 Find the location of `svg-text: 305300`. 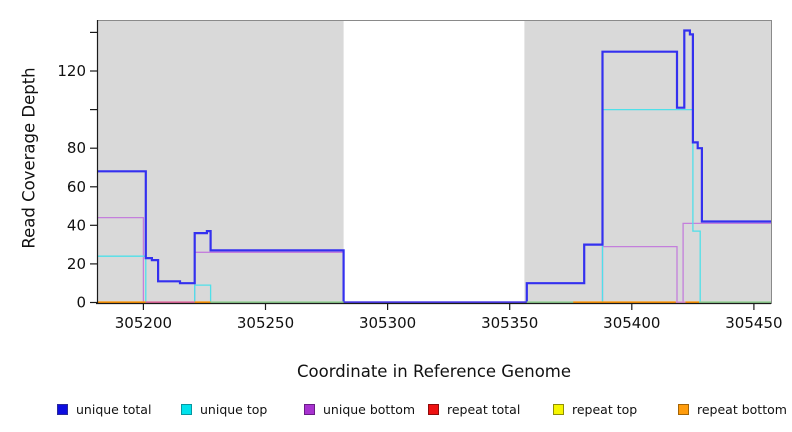

svg-text: 305300 is located at coordinates (387, 323).